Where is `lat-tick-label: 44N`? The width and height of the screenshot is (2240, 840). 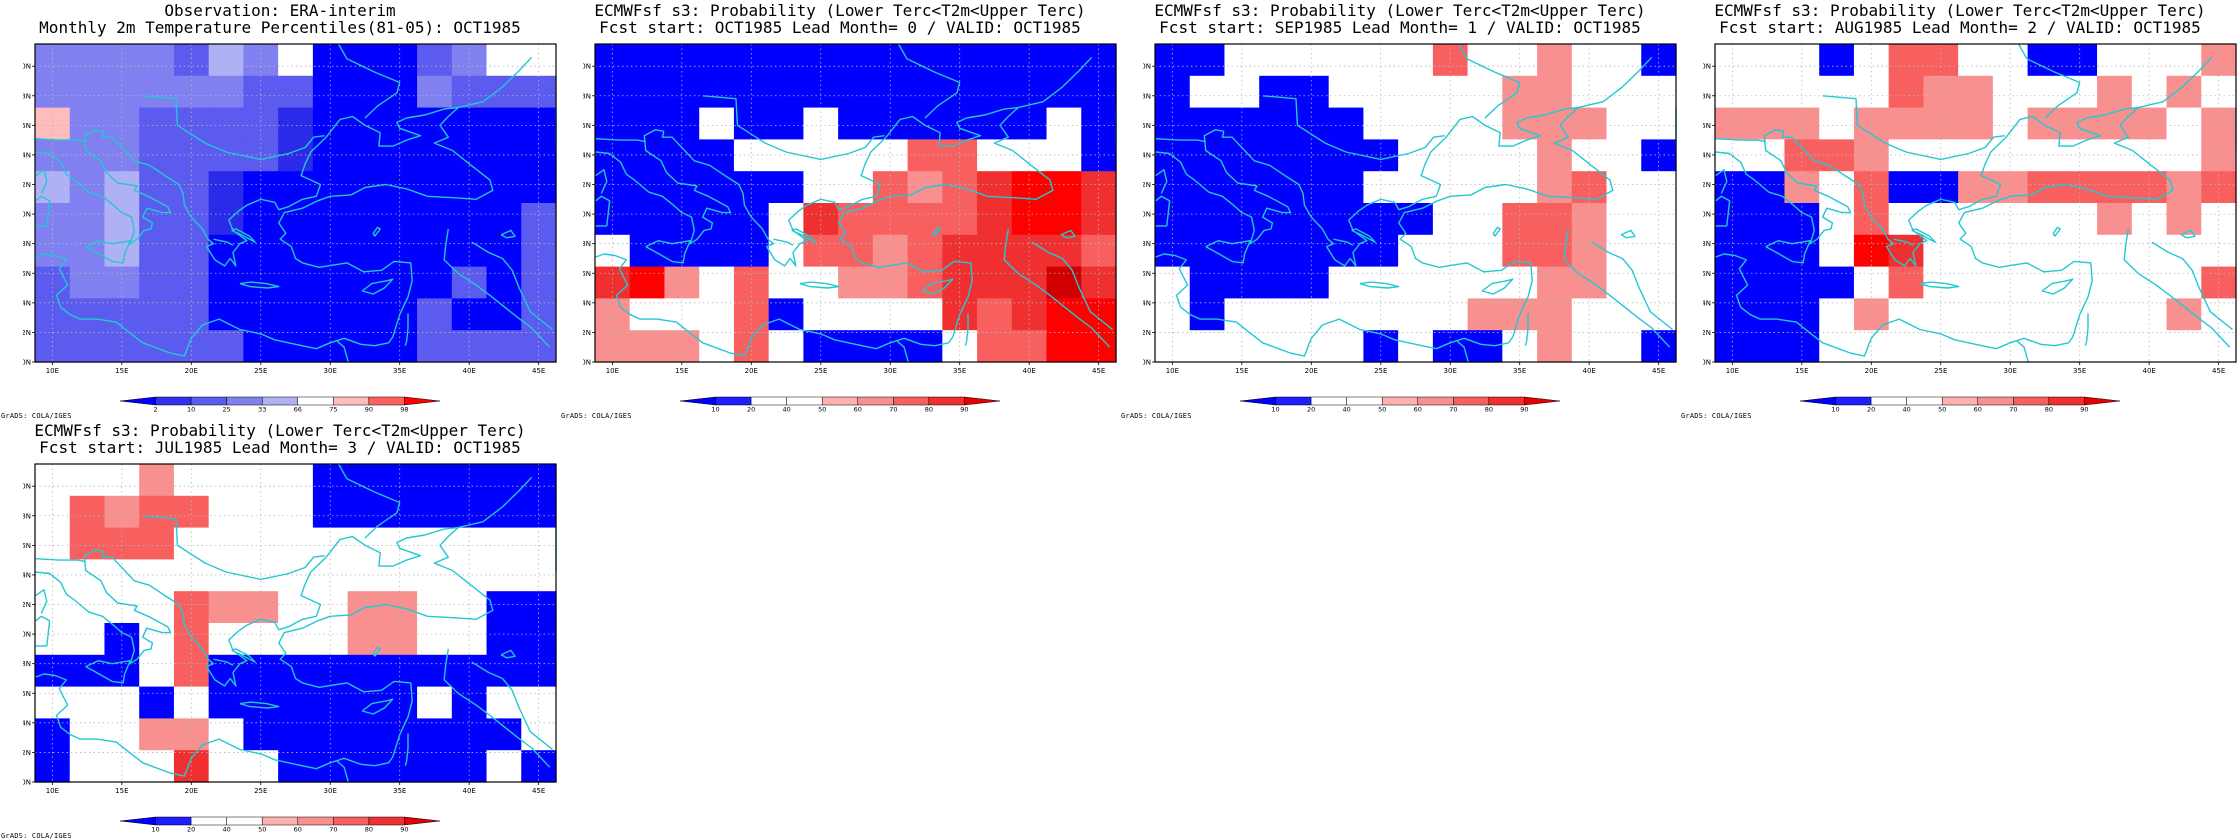
lat-tick-label: 44N is located at coordinates (27, 155).